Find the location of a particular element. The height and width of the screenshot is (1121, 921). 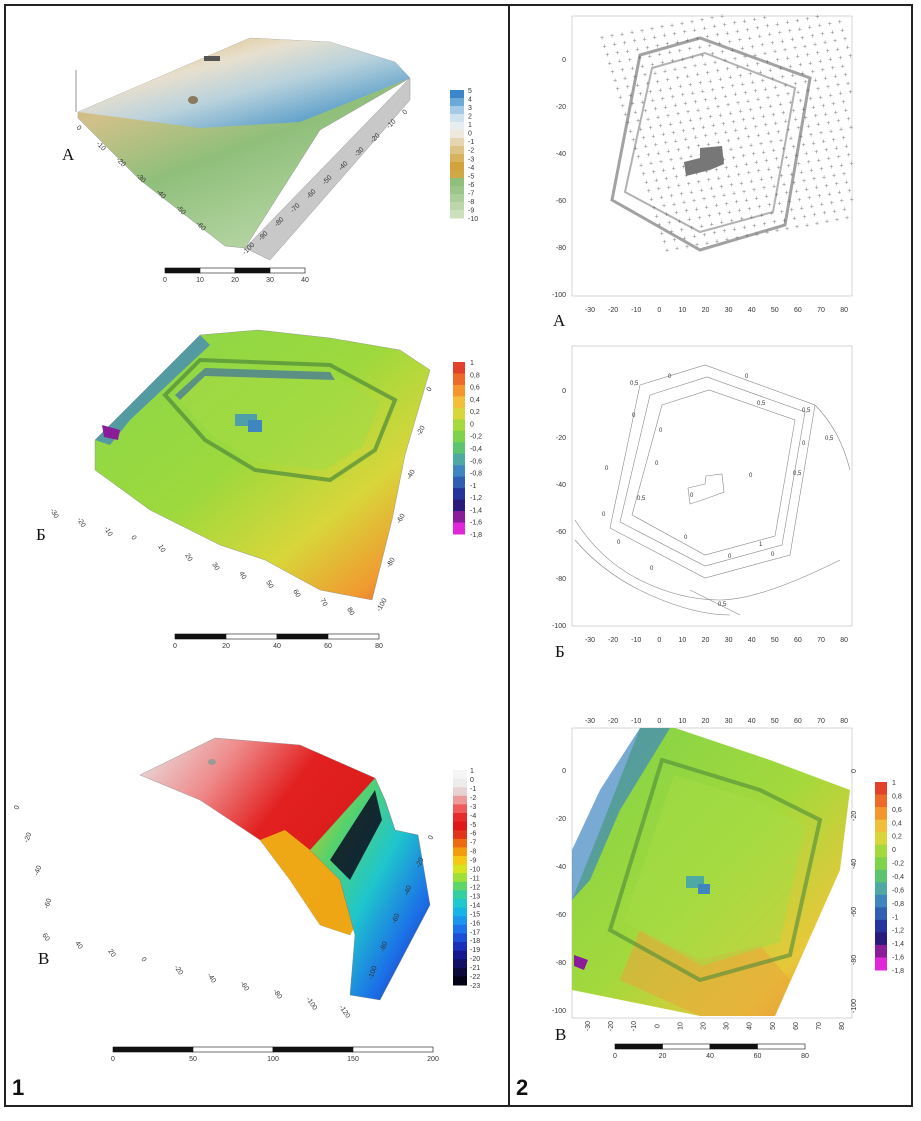

axis-tick: -30 is located at coordinates (53, 514).